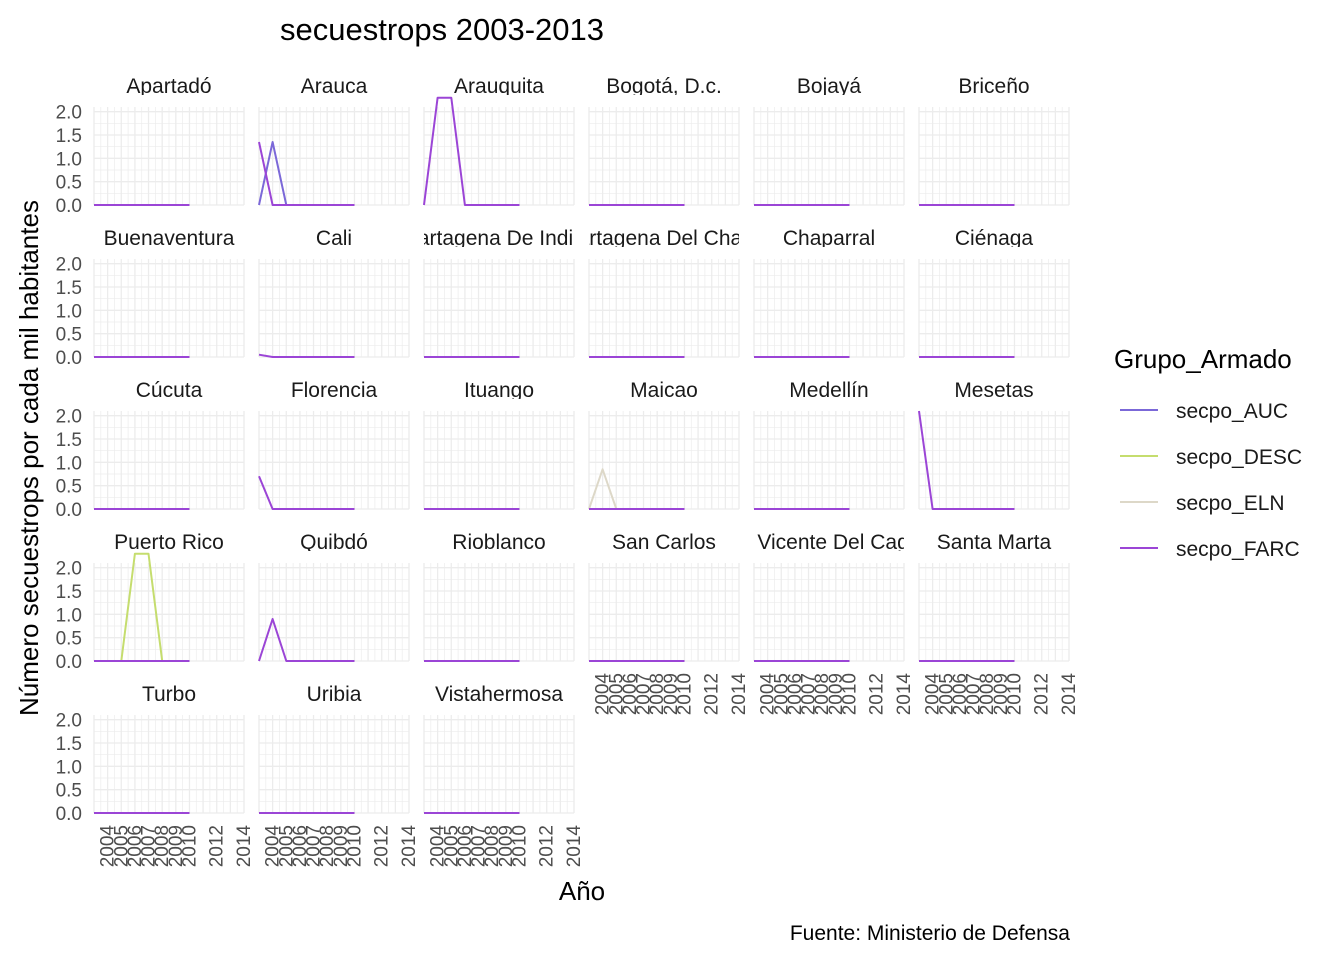 The height and width of the screenshot is (960, 1344). What do you see at coordinates (169, 238) in the screenshot?
I see `facet-strip-label: Buenaventura` at bounding box center [169, 238].